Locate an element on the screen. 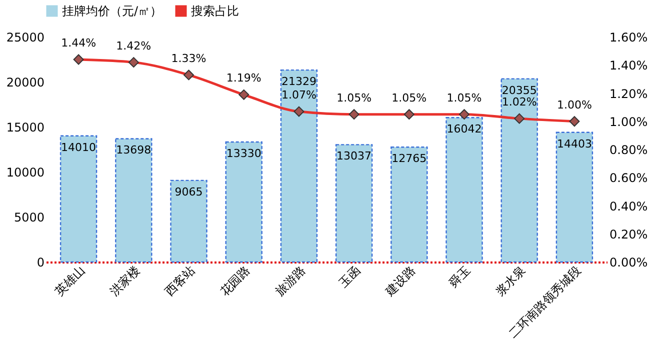  x-tick-label: 舜玉 is located at coordinates (460, 276).